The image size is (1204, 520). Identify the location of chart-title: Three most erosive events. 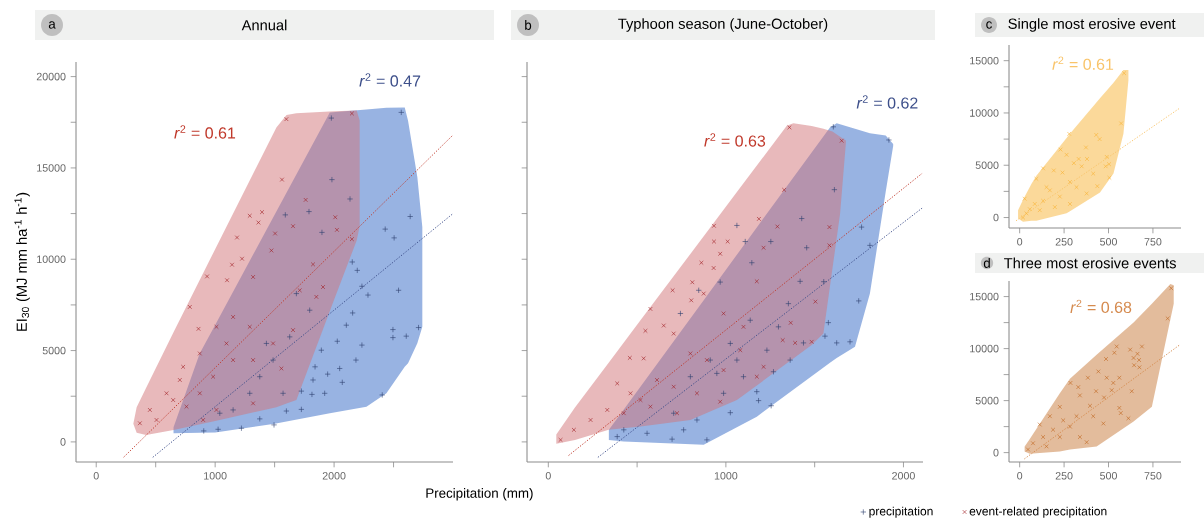
(1090, 263).